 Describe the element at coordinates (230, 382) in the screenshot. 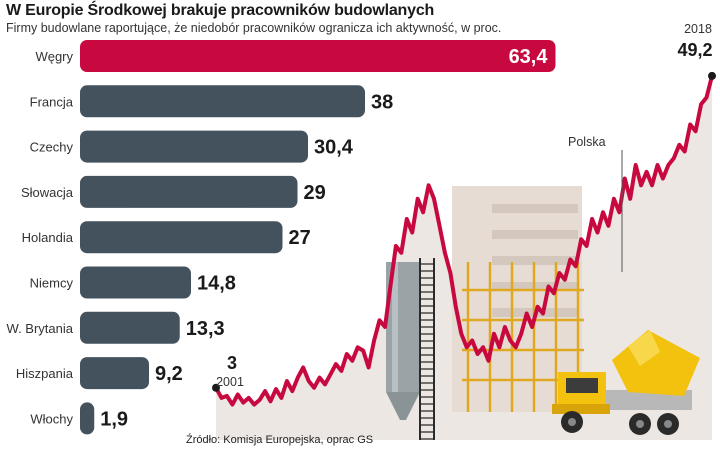

I see `line-start-year: 2001` at that location.